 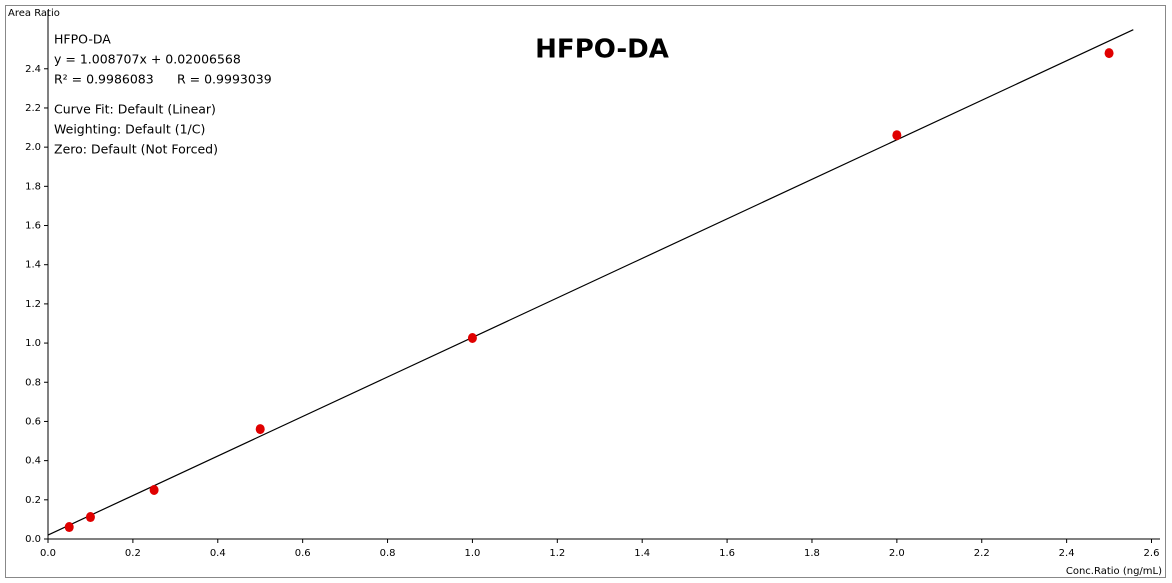 I want to click on y-tick-label: 1.6, so click(x=33, y=226).